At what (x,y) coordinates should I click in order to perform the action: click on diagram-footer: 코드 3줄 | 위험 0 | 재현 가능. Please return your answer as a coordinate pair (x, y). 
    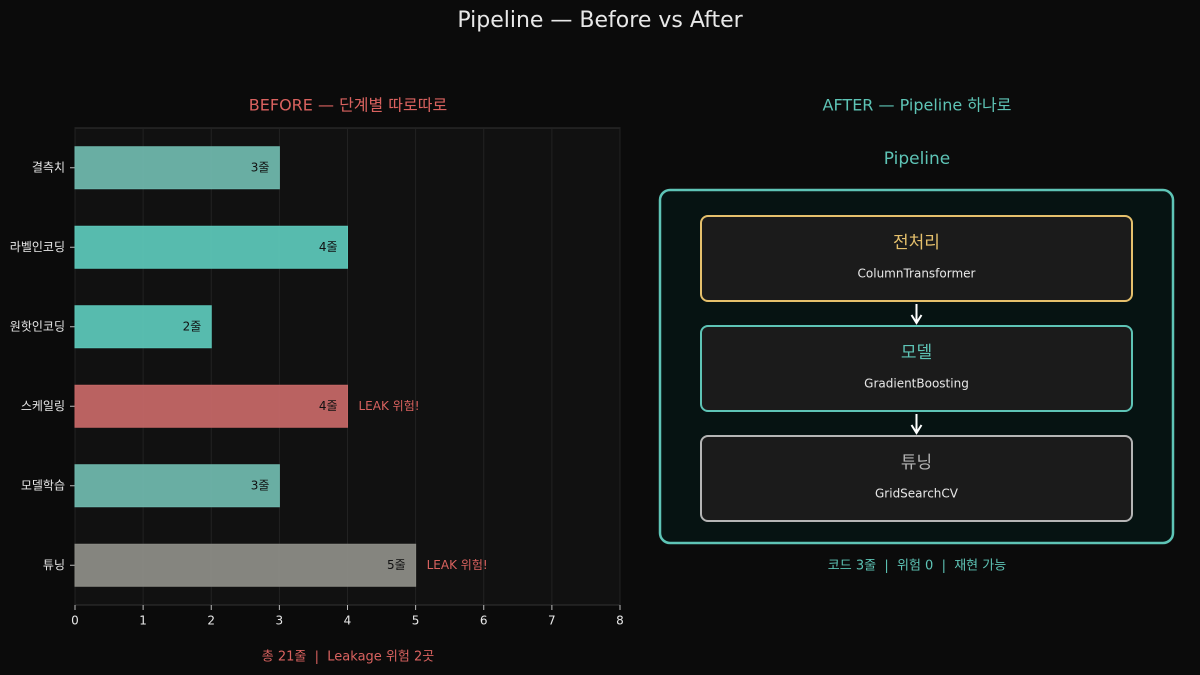
    Looking at the image, I should click on (917, 566).